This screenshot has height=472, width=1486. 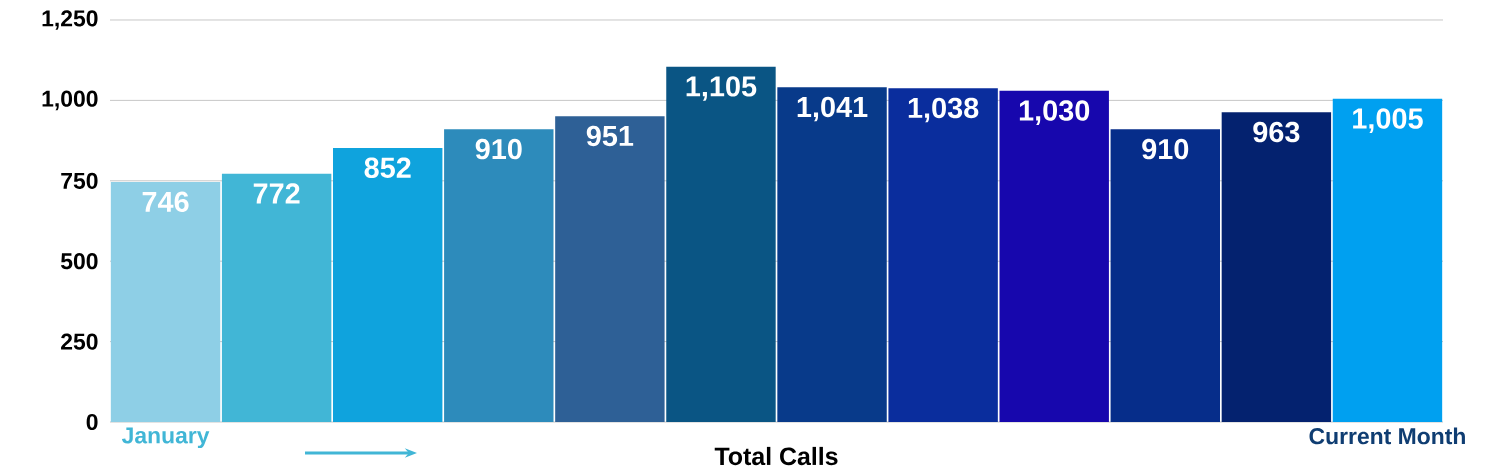 I want to click on y-tick-label: 1,000, so click(x=70, y=100).